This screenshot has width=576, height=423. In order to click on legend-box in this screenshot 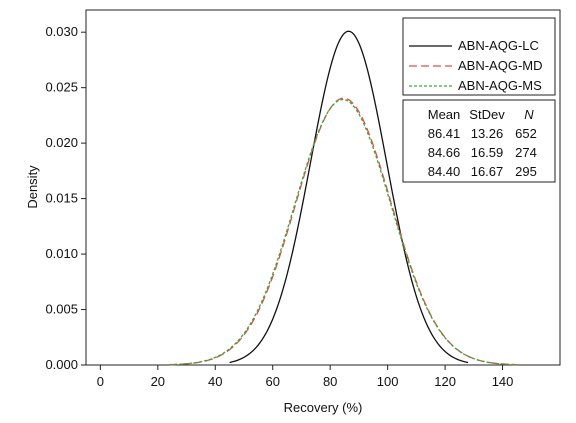, I will do `click(479, 56)`.